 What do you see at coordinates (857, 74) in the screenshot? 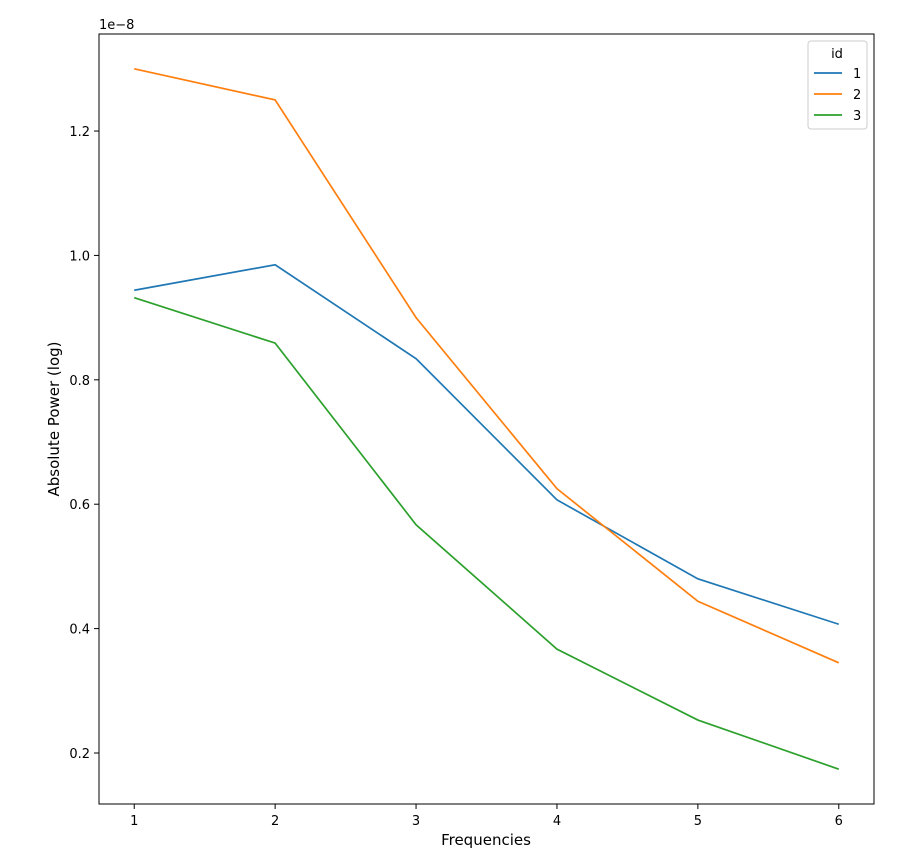
I see `legend-label-1: 1` at bounding box center [857, 74].